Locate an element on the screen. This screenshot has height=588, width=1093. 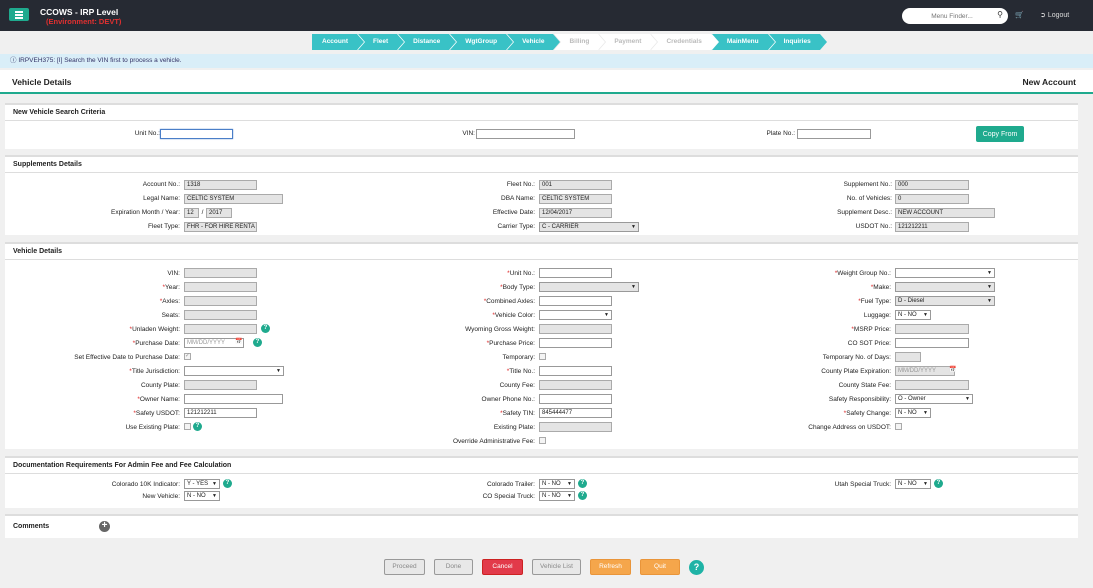
search-unit-no-input is located at coordinates (196, 134).